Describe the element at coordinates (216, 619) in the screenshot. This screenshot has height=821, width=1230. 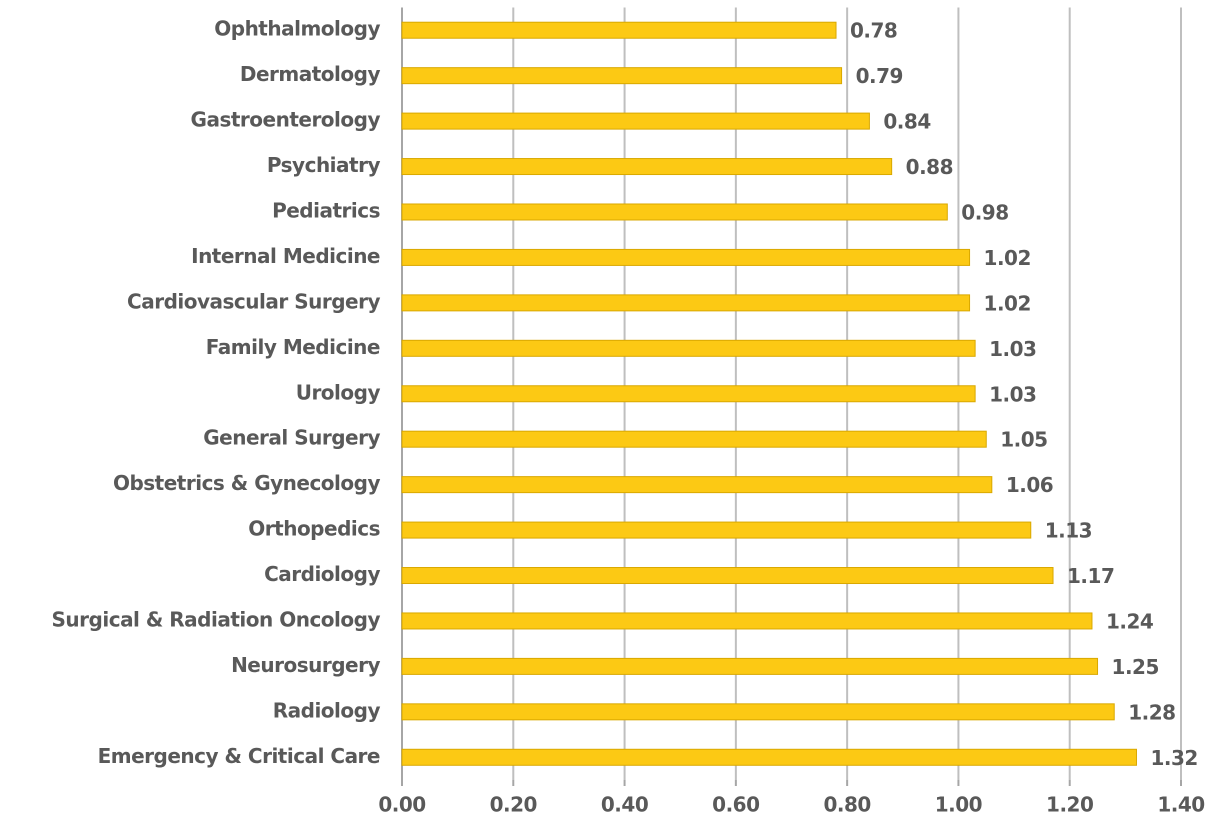
I see `y-tick-label: Surgical & Radiation Oncology` at that location.